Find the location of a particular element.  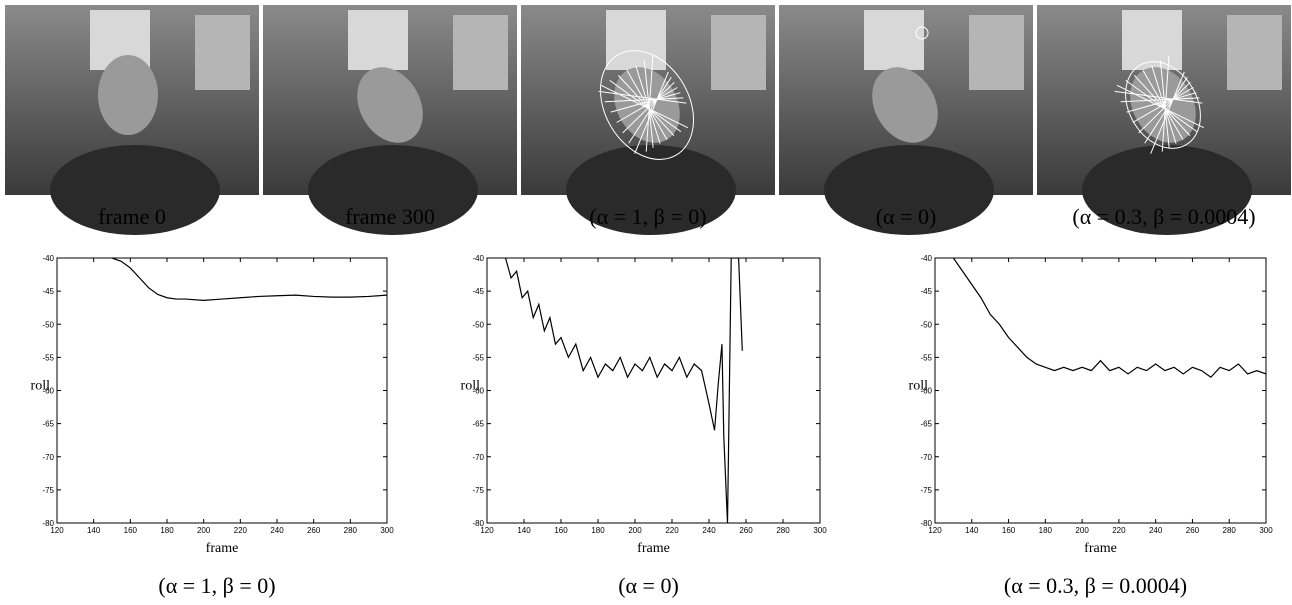

mesh-small is located at coordinates (922, 33).